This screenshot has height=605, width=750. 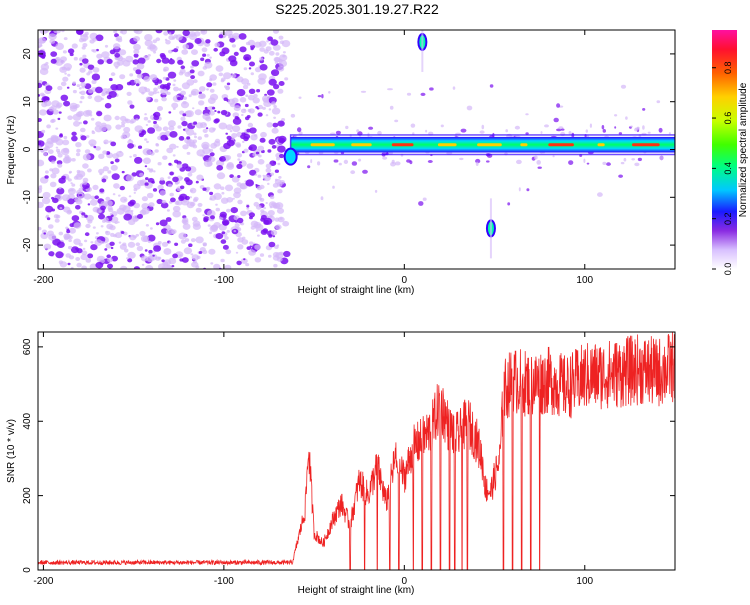 I want to click on main-signal-band, so click(x=479, y=150).